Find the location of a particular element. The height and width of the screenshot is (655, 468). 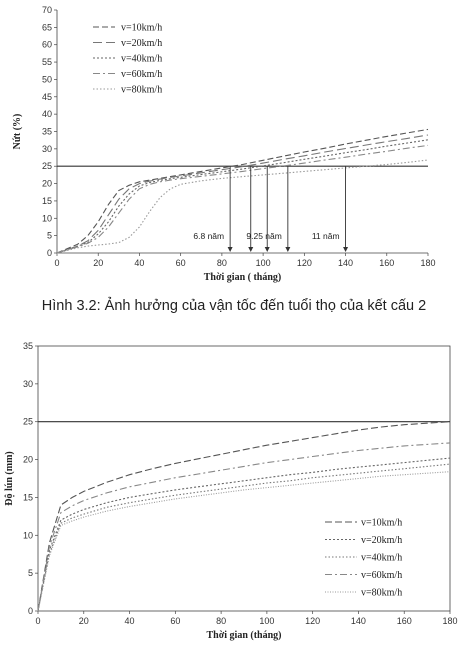

marker-label-1: 6.8 năm is located at coordinates (208, 236).